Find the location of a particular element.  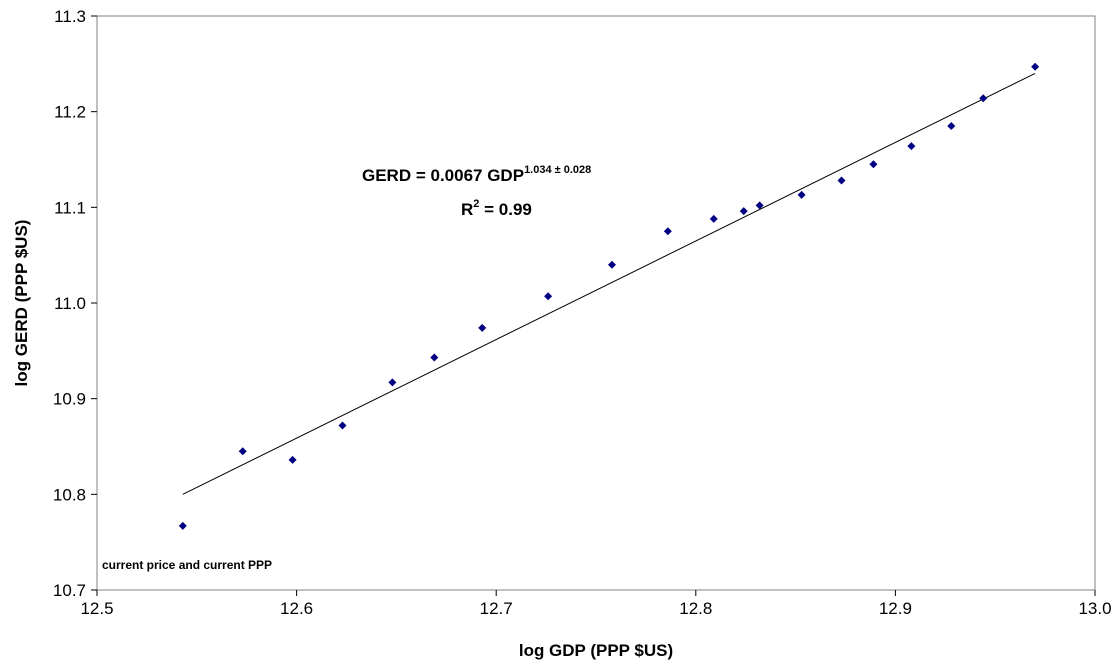

x-axis-title: log GDP (PPP $US) is located at coordinates (596, 650).